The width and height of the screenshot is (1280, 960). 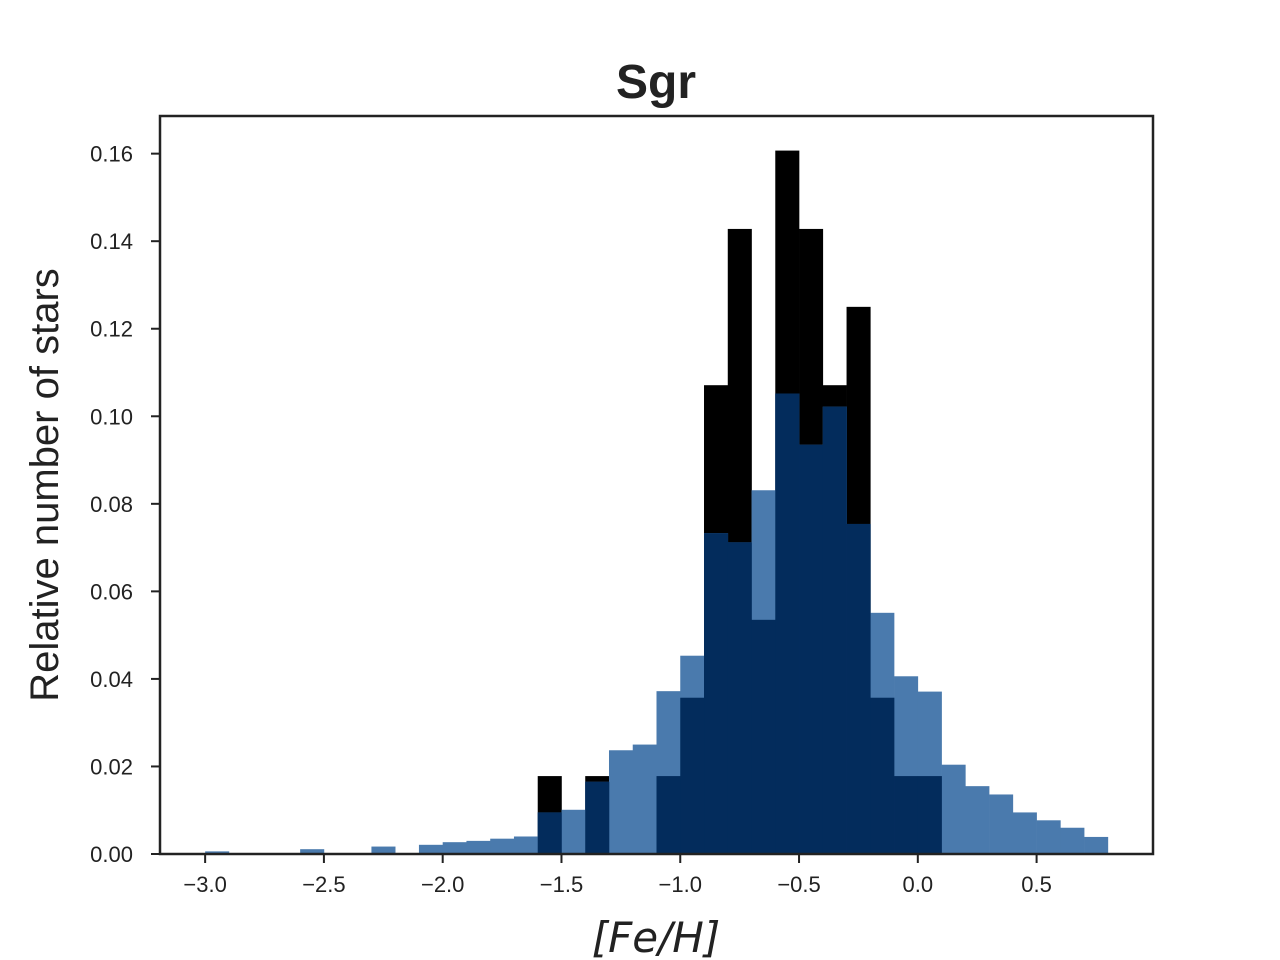 What do you see at coordinates (798, 884) in the screenshot?
I see `x-tick-label: −0.5` at bounding box center [798, 884].